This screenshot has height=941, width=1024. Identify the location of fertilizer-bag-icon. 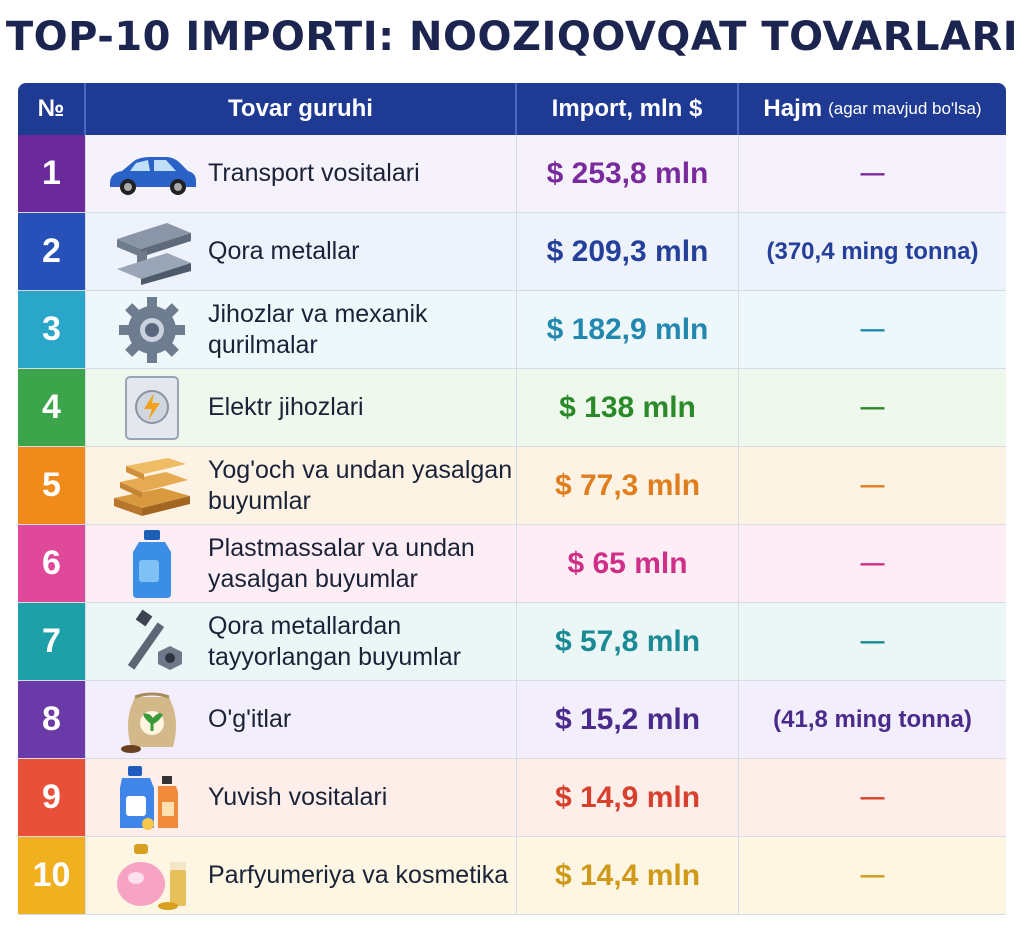
(152, 720).